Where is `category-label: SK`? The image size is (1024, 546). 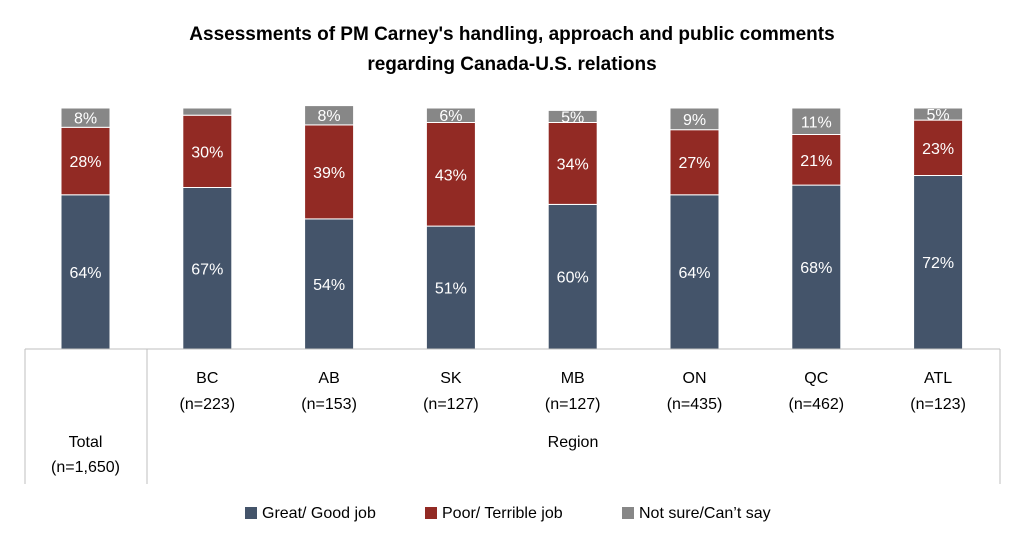
category-label: SK is located at coordinates (451, 378).